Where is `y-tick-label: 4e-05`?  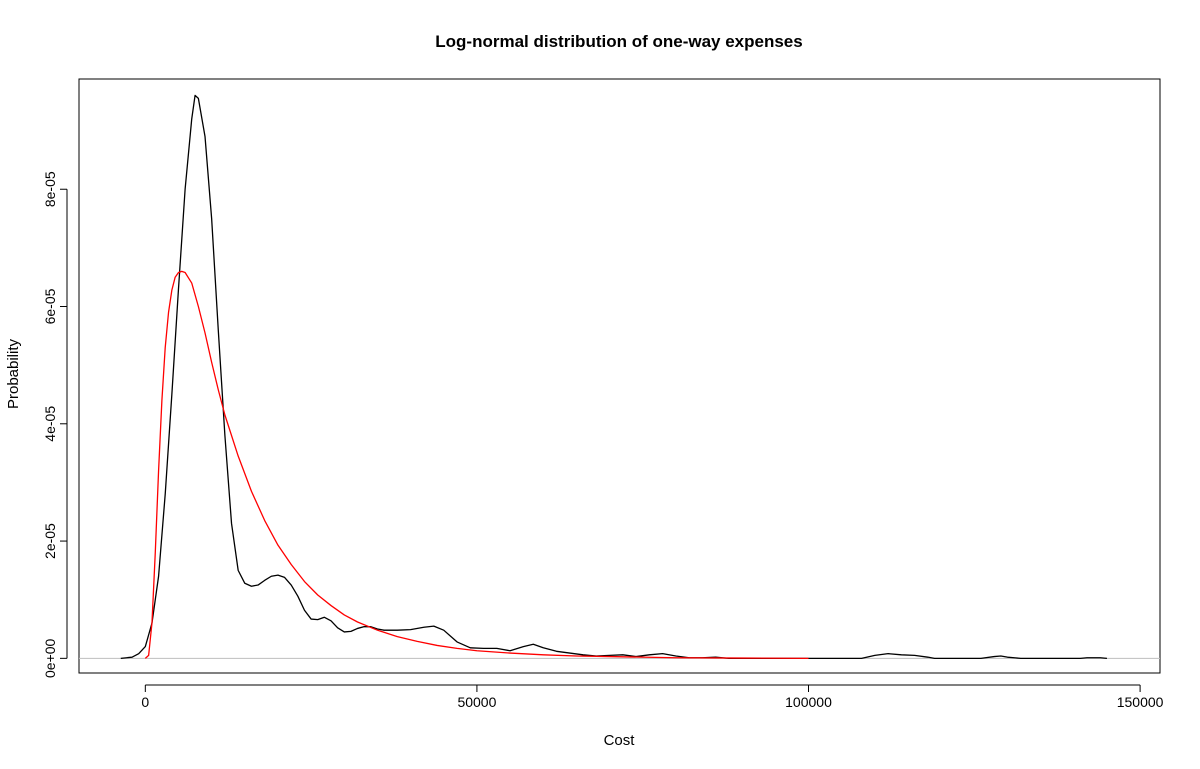
y-tick-label: 4e-05 is located at coordinates (50, 424).